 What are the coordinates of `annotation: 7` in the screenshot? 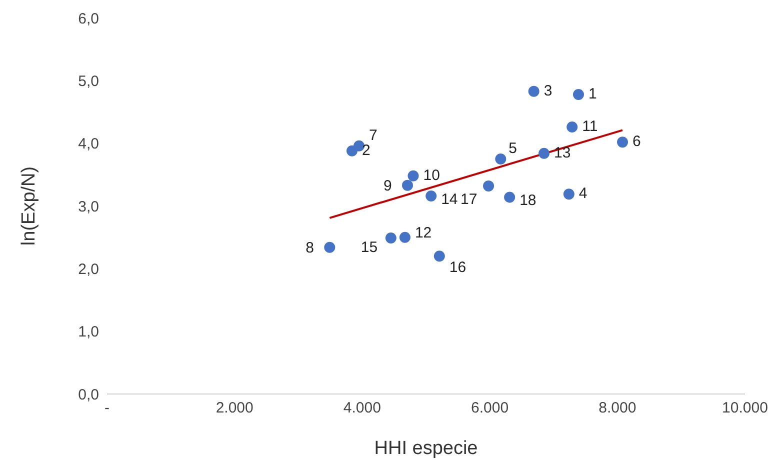 It's located at (373, 135).